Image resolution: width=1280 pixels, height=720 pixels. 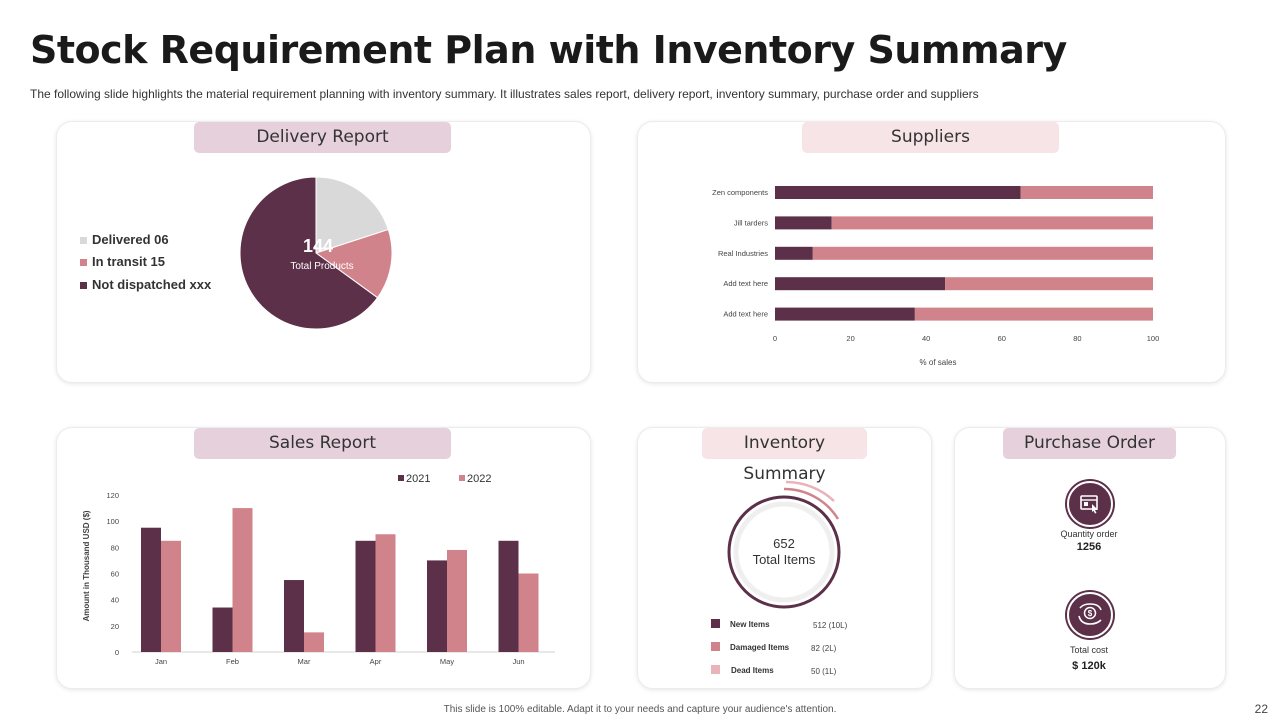 What do you see at coordinates (365, 596) in the screenshot?
I see `sales-bar-apr-2021` at bounding box center [365, 596].